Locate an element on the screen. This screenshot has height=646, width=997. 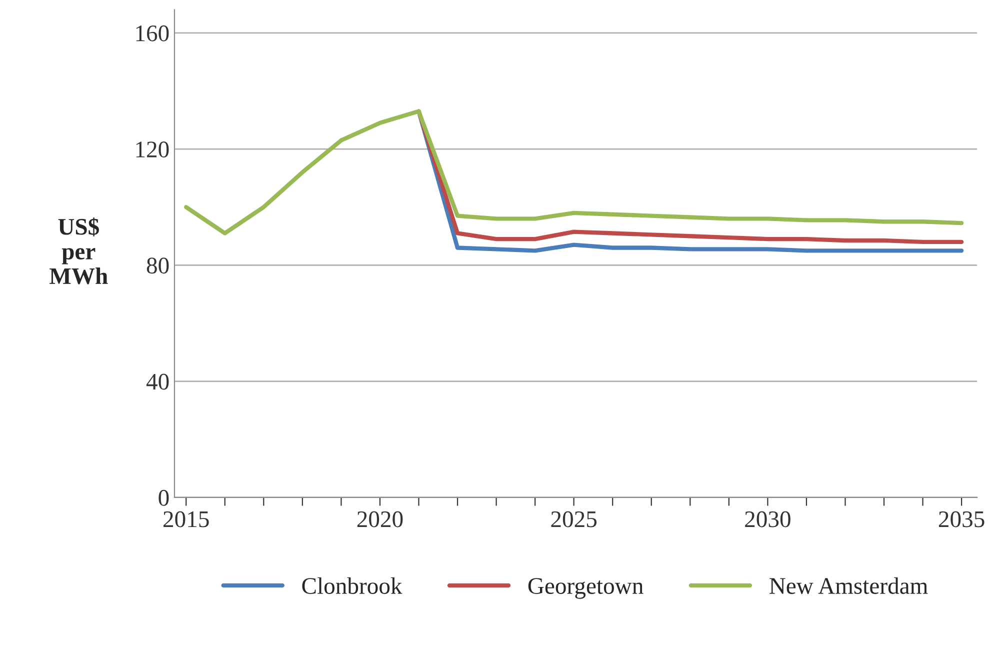
x-tick-label: 2025 is located at coordinates (574, 519).